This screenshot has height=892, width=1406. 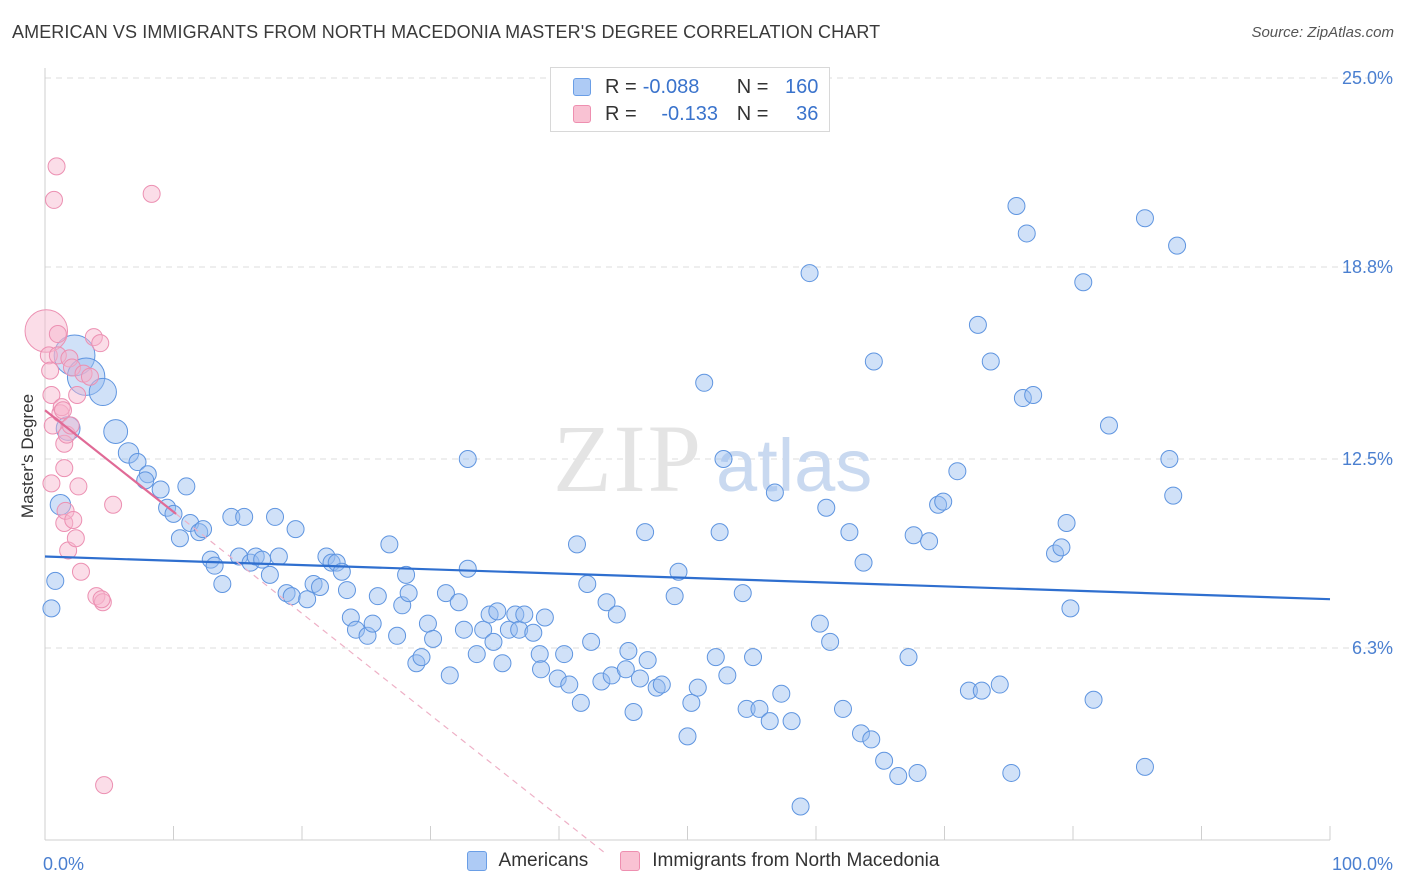 What do you see at coordinates (1367, 78) in the screenshot?
I see `y-tick-label: 25.0%` at bounding box center [1367, 78].